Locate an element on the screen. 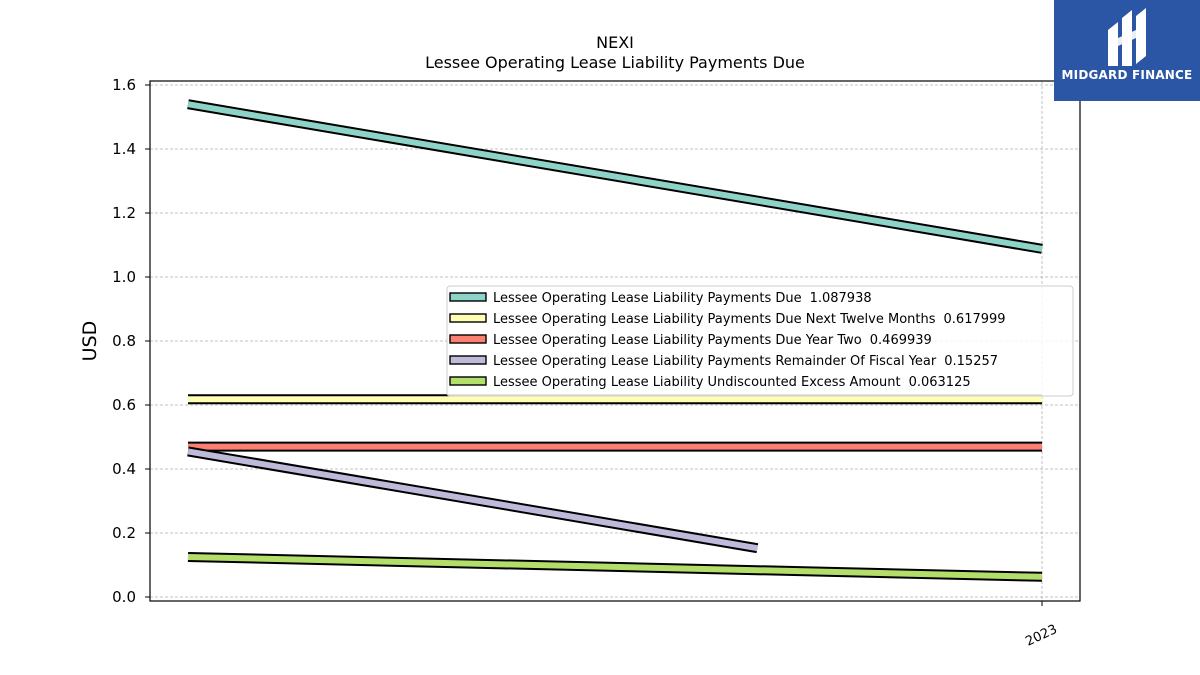  y-axis-label: USD is located at coordinates (90, 341).